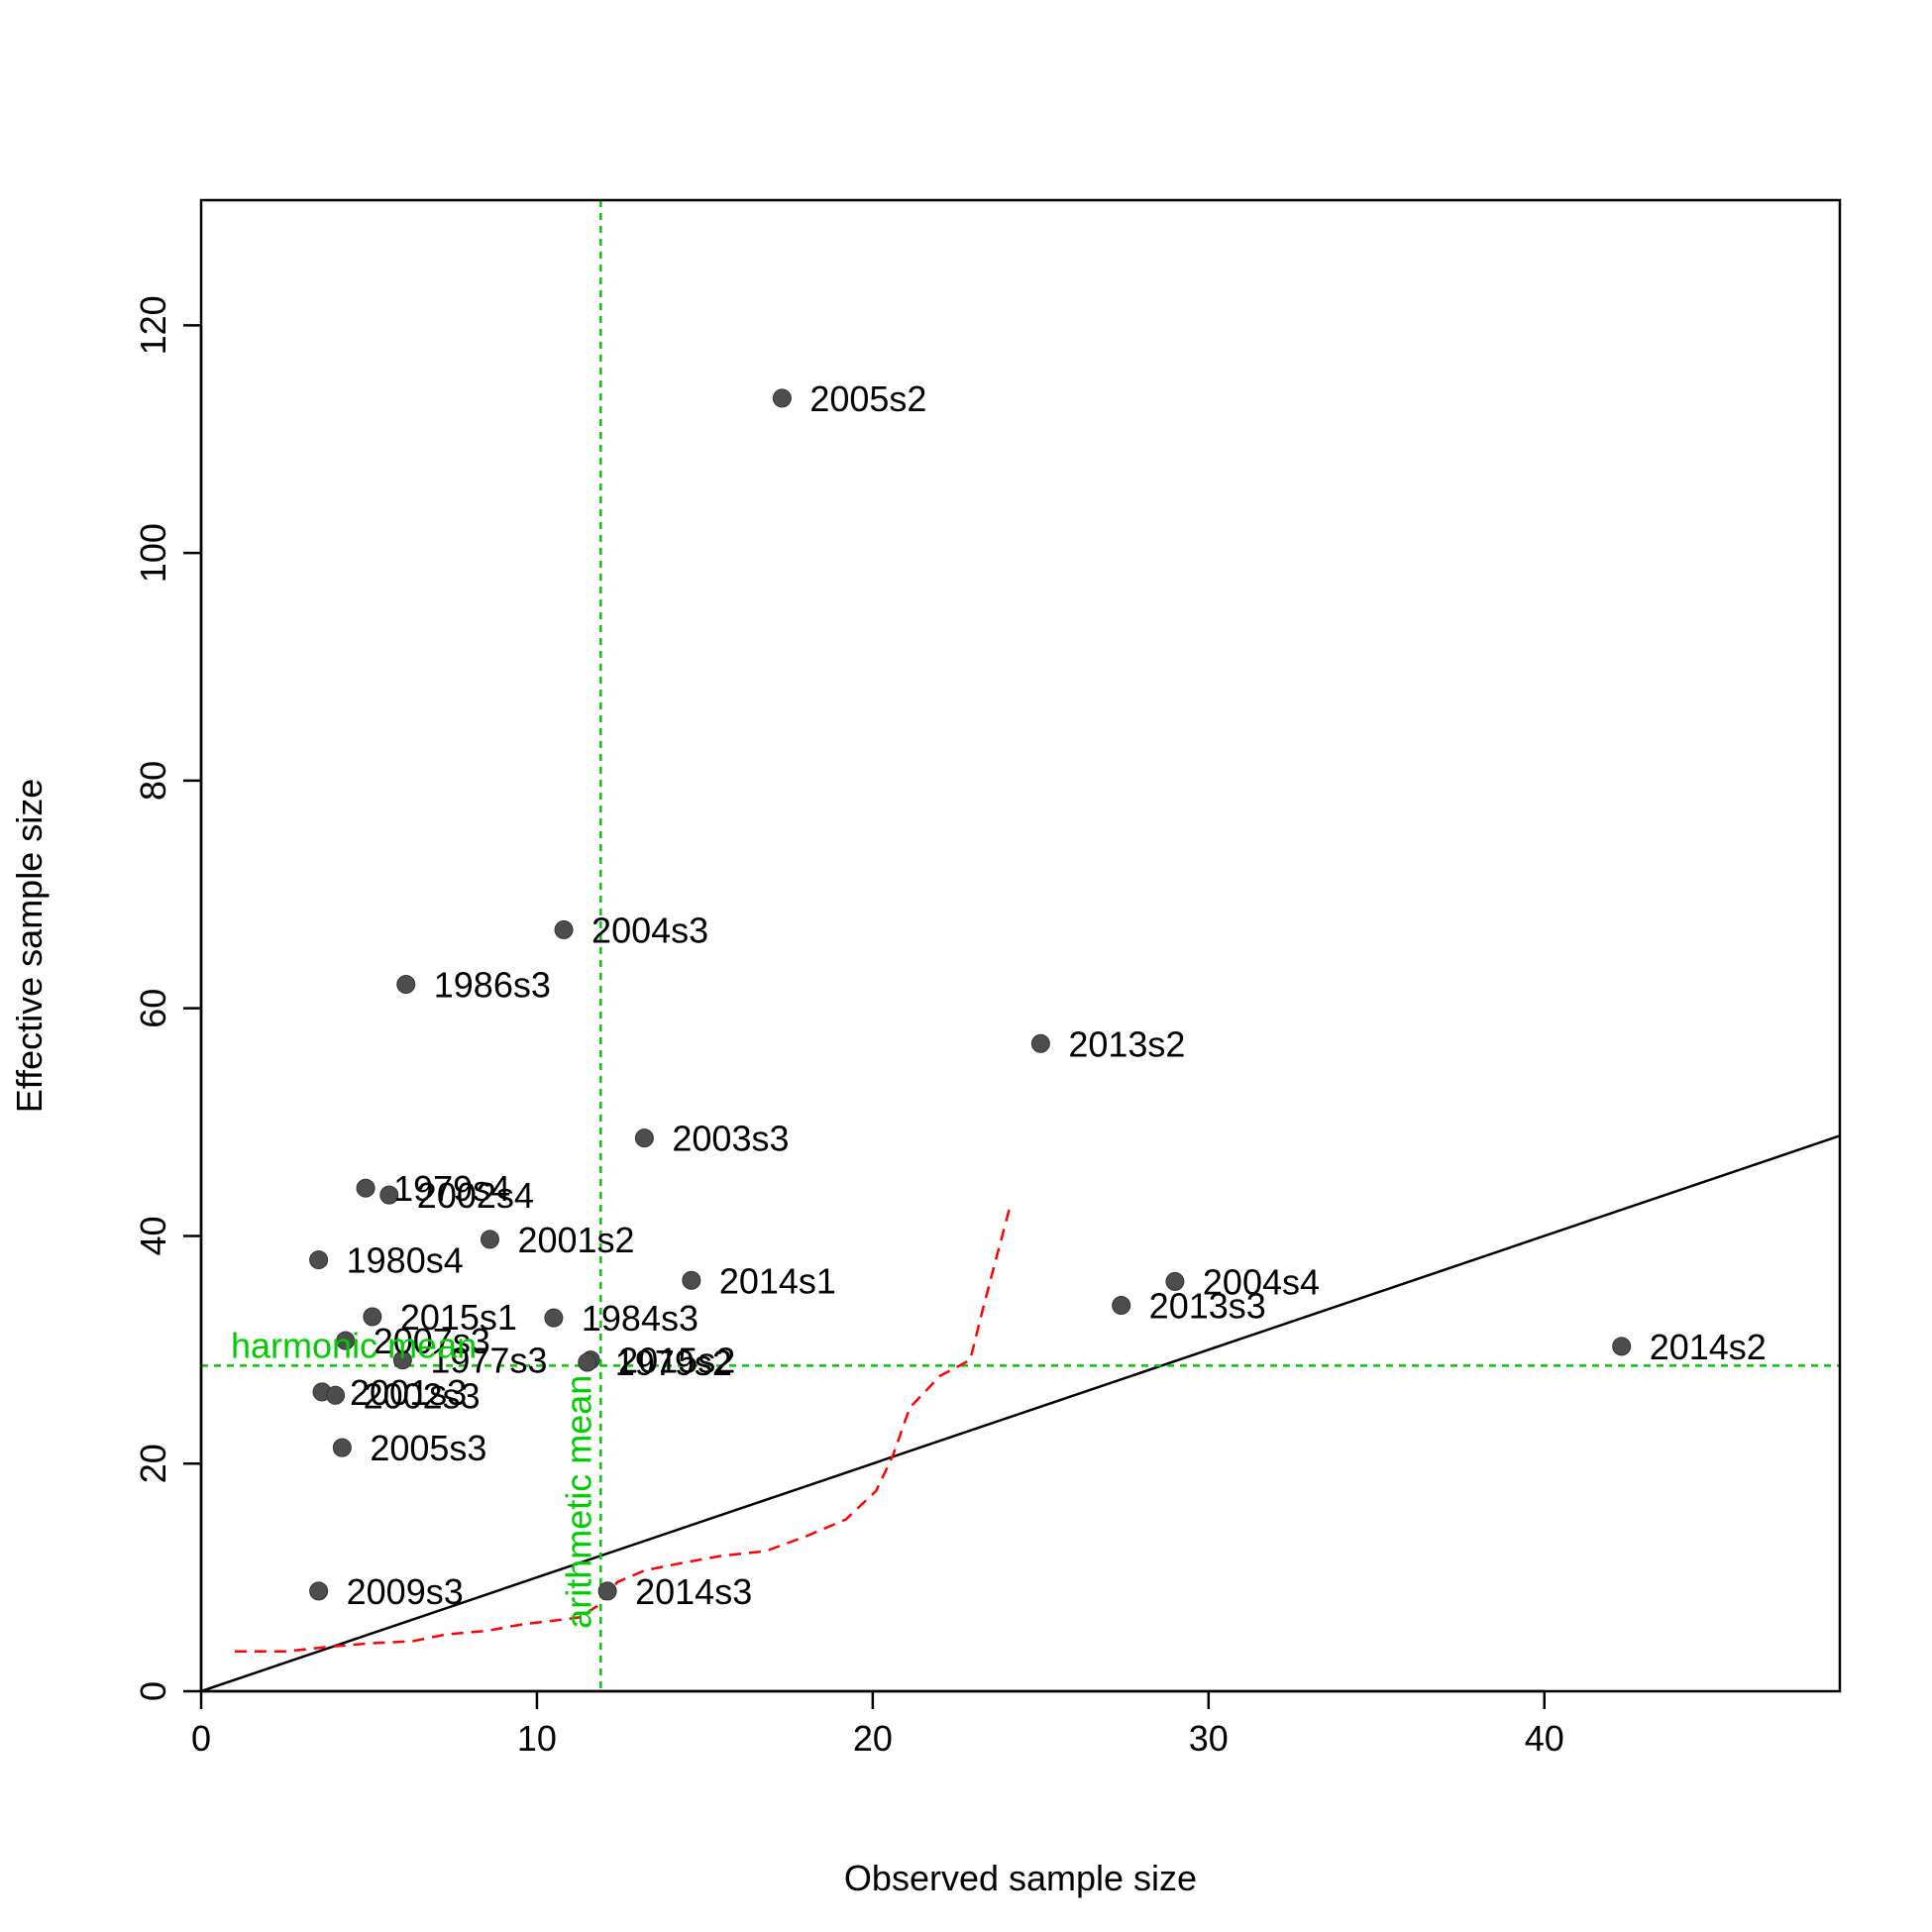 The height and width of the screenshot is (1932, 1932). Describe the element at coordinates (201, 1739) in the screenshot. I see `x-tick-label: 0` at that location.